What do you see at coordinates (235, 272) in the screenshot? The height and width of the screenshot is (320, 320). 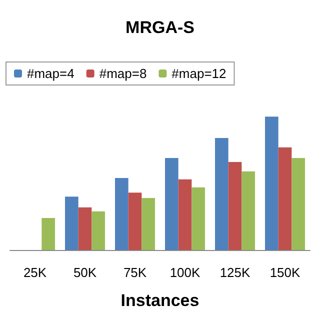 I see `x-tick-label: 125K` at bounding box center [235, 272].